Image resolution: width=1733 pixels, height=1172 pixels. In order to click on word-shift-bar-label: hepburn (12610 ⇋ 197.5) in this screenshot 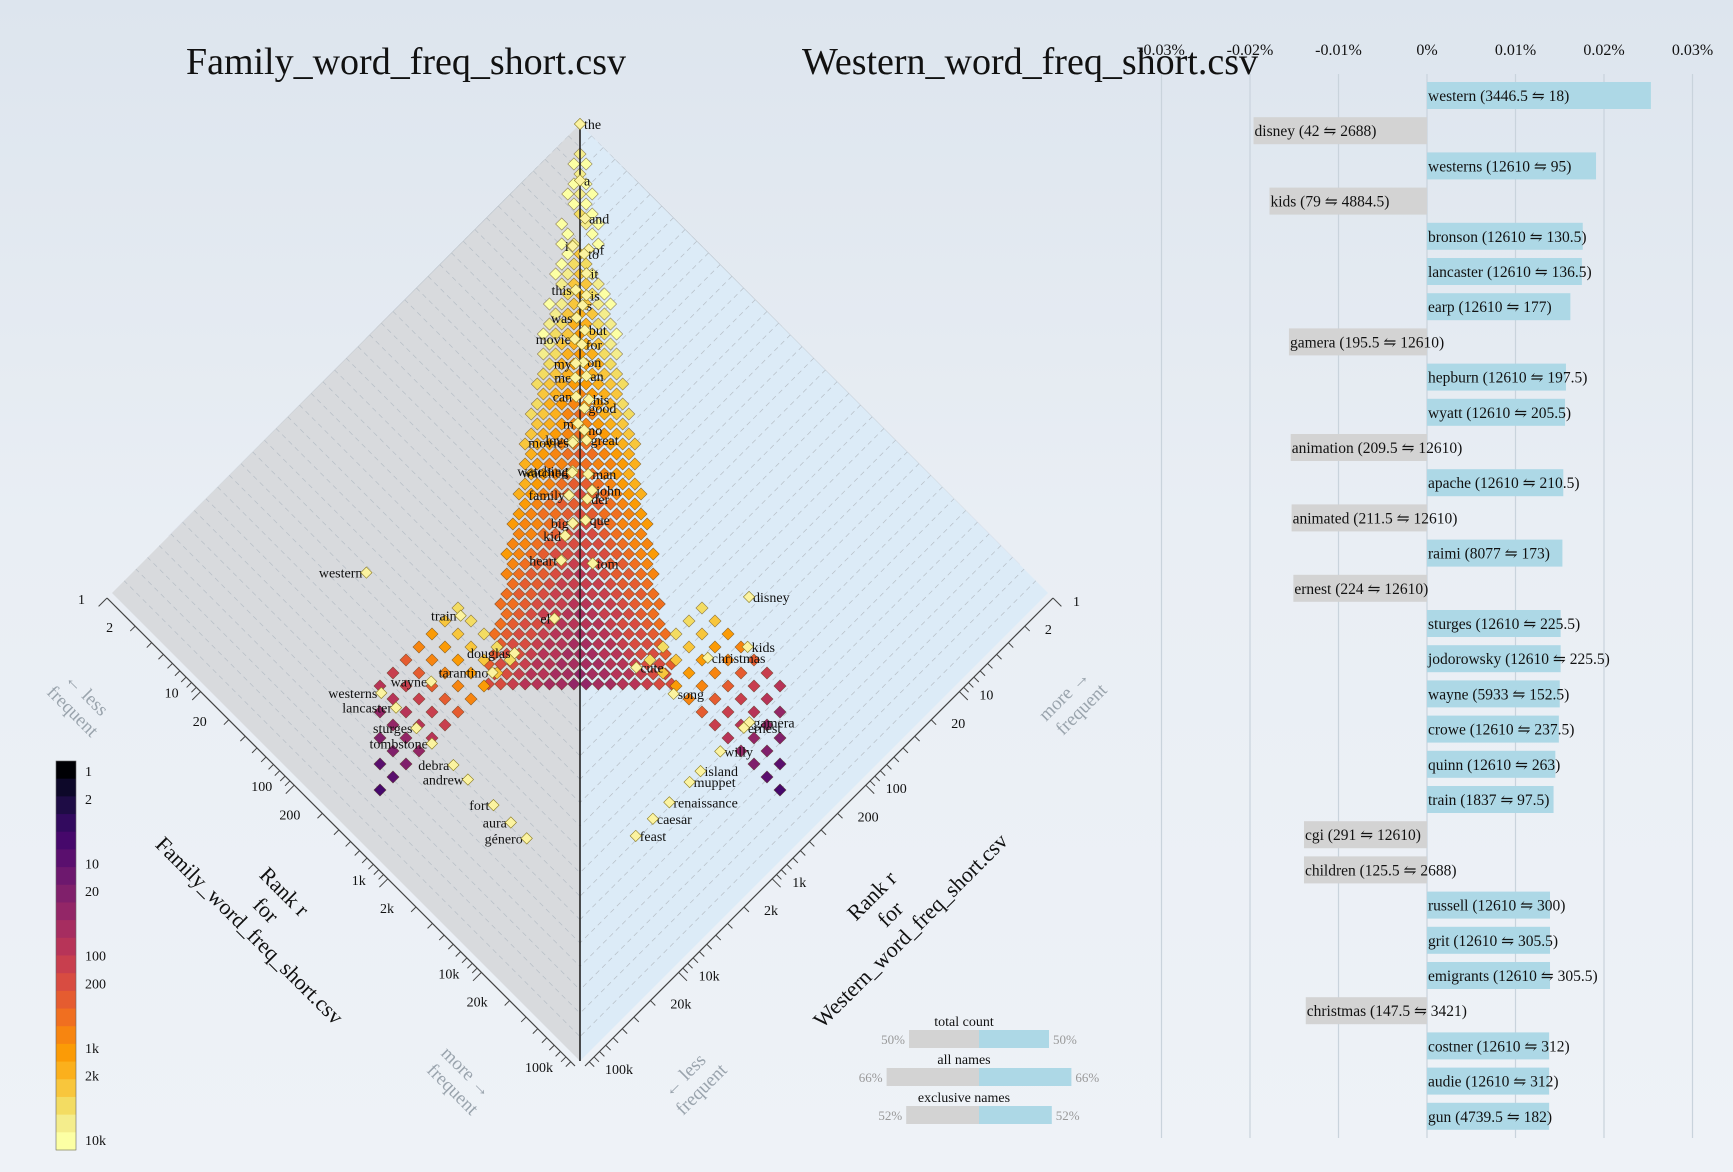, I will do `click(1507, 378)`.